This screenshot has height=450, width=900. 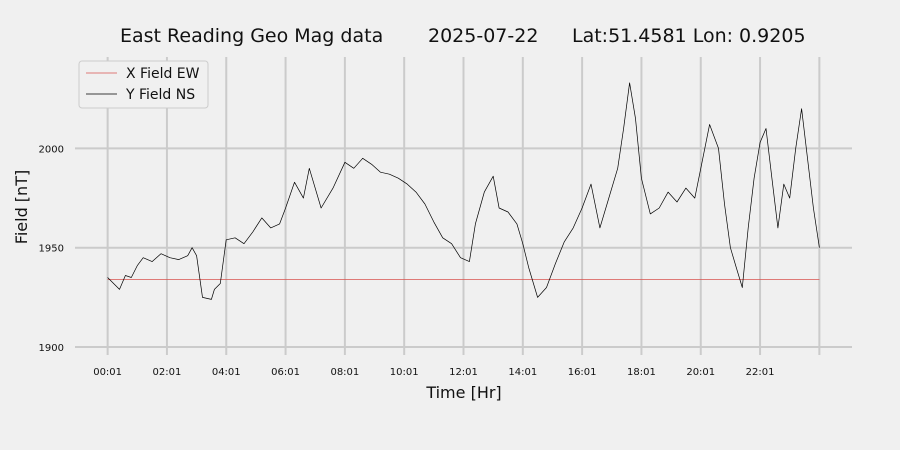 What do you see at coordinates (522, 372) in the screenshot?
I see `x-tick-label: 14:01` at bounding box center [522, 372].